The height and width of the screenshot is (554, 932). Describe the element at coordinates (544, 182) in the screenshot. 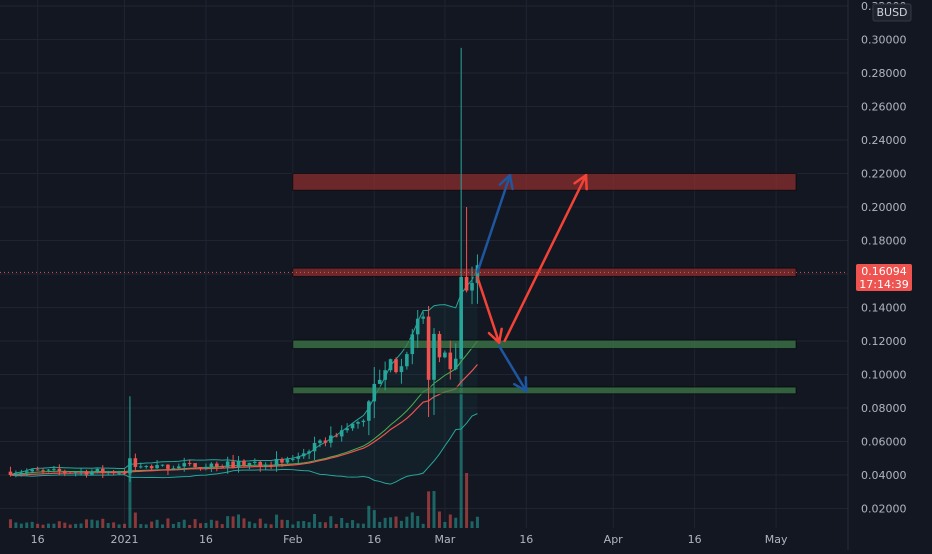

I see `resistance-zone` at that location.